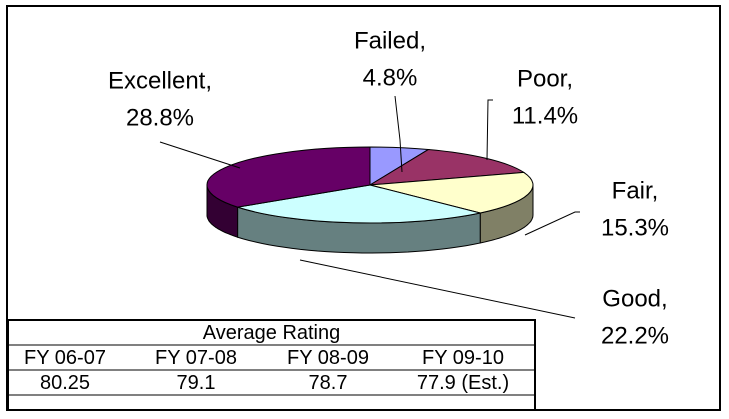 The width and height of the screenshot is (729, 419). What do you see at coordinates (272, 333) in the screenshot?
I see `table-title: Average Rating` at bounding box center [272, 333].